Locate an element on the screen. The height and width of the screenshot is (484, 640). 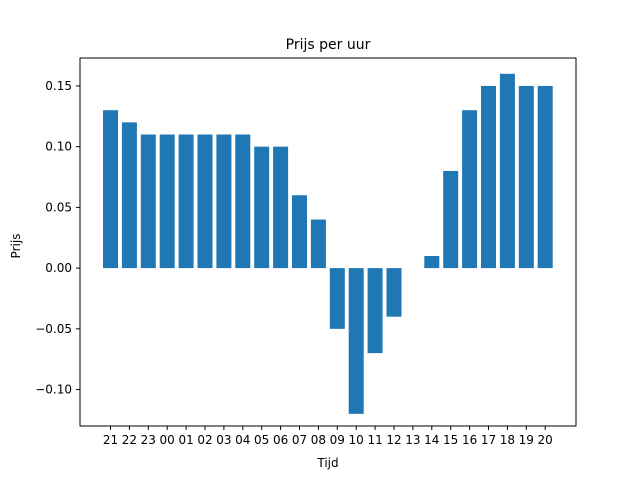
x-tick-label: 20 is located at coordinates (545, 440).